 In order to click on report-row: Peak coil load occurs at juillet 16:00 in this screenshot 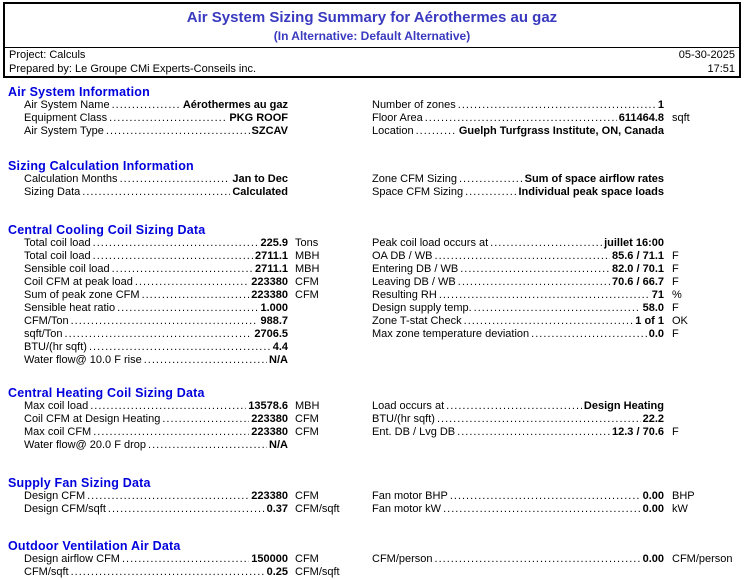, I will do `click(555, 243)`.